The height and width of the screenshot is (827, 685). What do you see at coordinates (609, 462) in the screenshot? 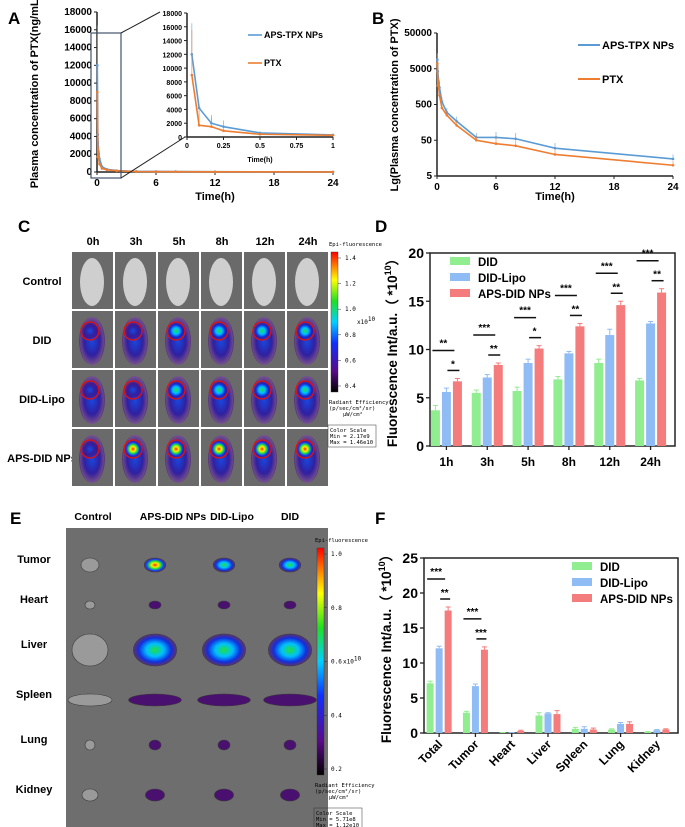
I see `x-tick-label: 12h` at bounding box center [609, 462].